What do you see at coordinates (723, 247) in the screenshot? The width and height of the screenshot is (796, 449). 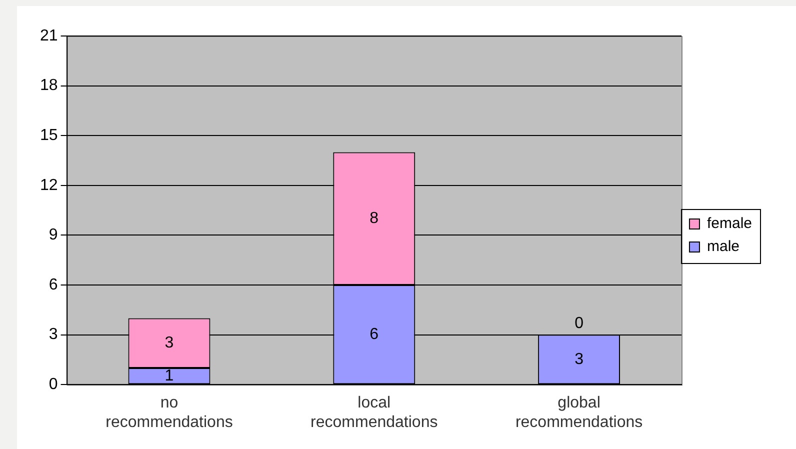 I see `legend-label: male` at bounding box center [723, 247].